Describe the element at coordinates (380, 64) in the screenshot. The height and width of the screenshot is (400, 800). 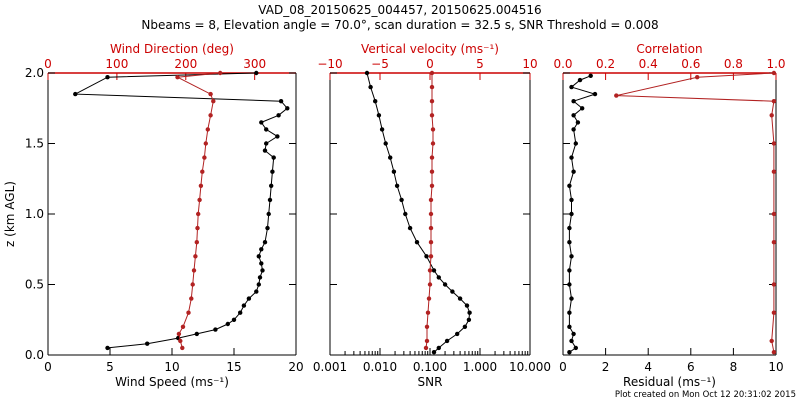
I see `top-tick-label: −5` at that location.